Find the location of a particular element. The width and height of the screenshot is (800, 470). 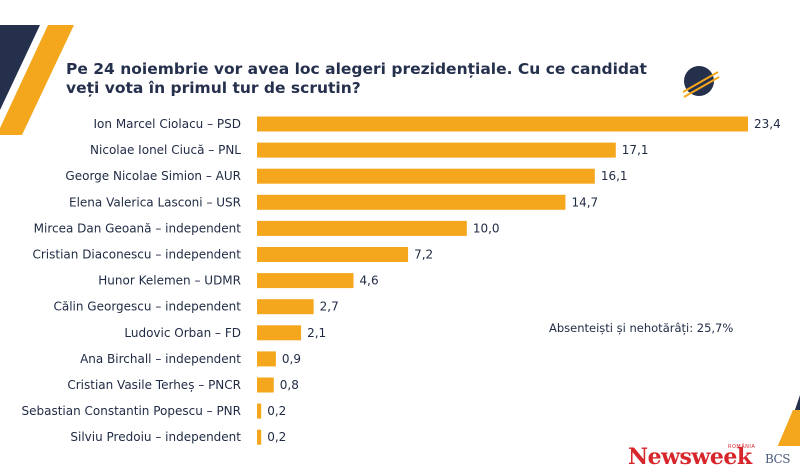

value-label: 10,0 is located at coordinates (486, 228).